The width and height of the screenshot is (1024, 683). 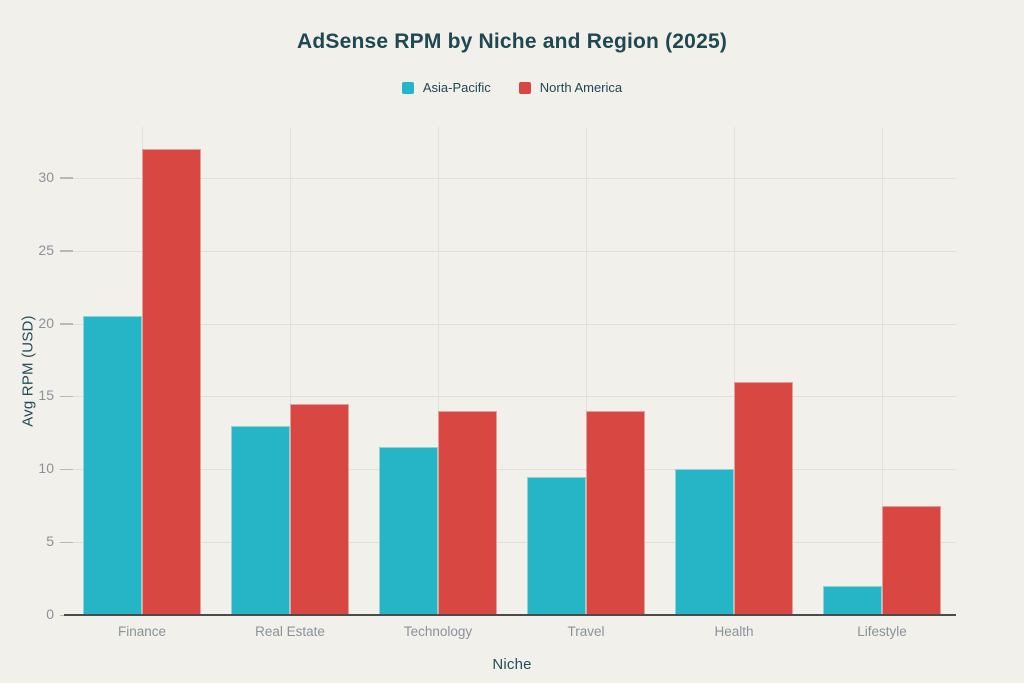 I want to click on bar-north-america-health, so click(x=763, y=498).